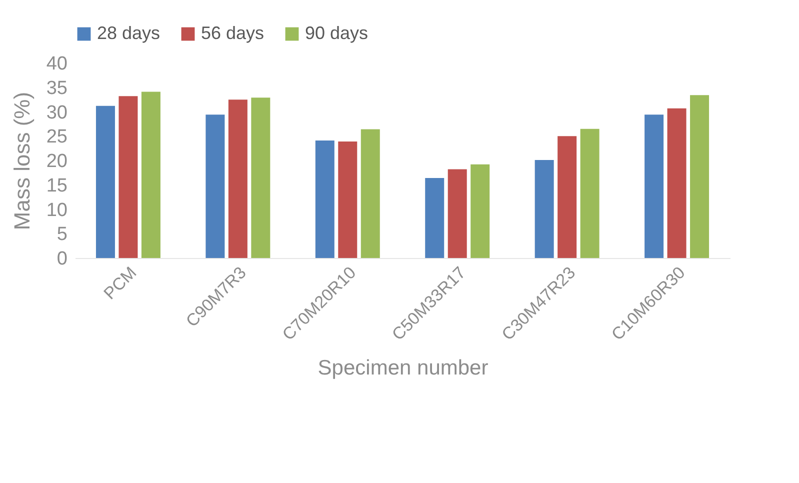 Image resolution: width=799 pixels, height=483 pixels. What do you see at coordinates (57, 161) in the screenshot?
I see `y-tick-label: 20` at bounding box center [57, 161].